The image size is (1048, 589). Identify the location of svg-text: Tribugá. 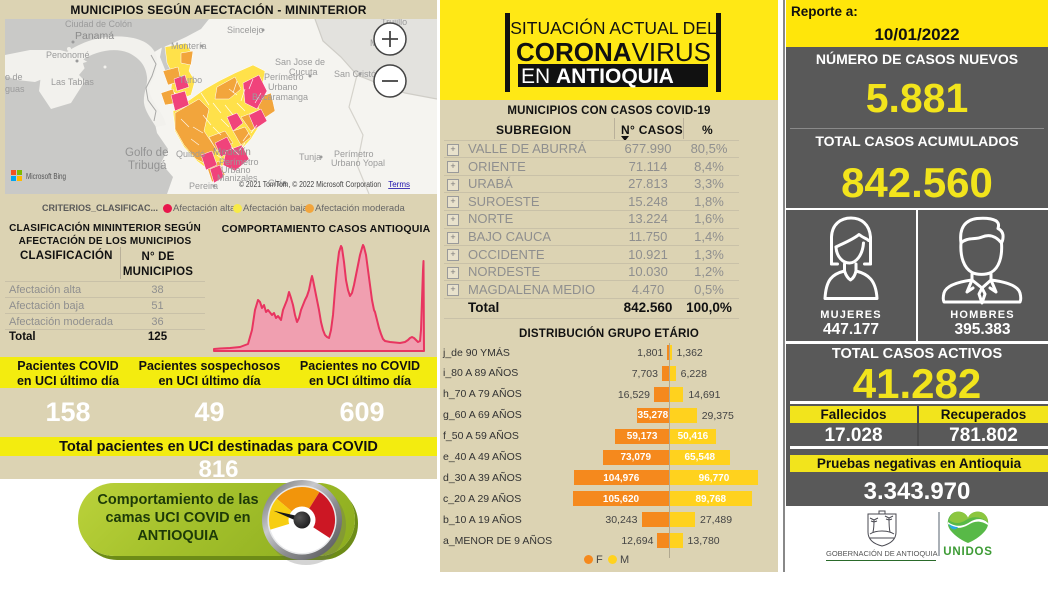
(147, 166).